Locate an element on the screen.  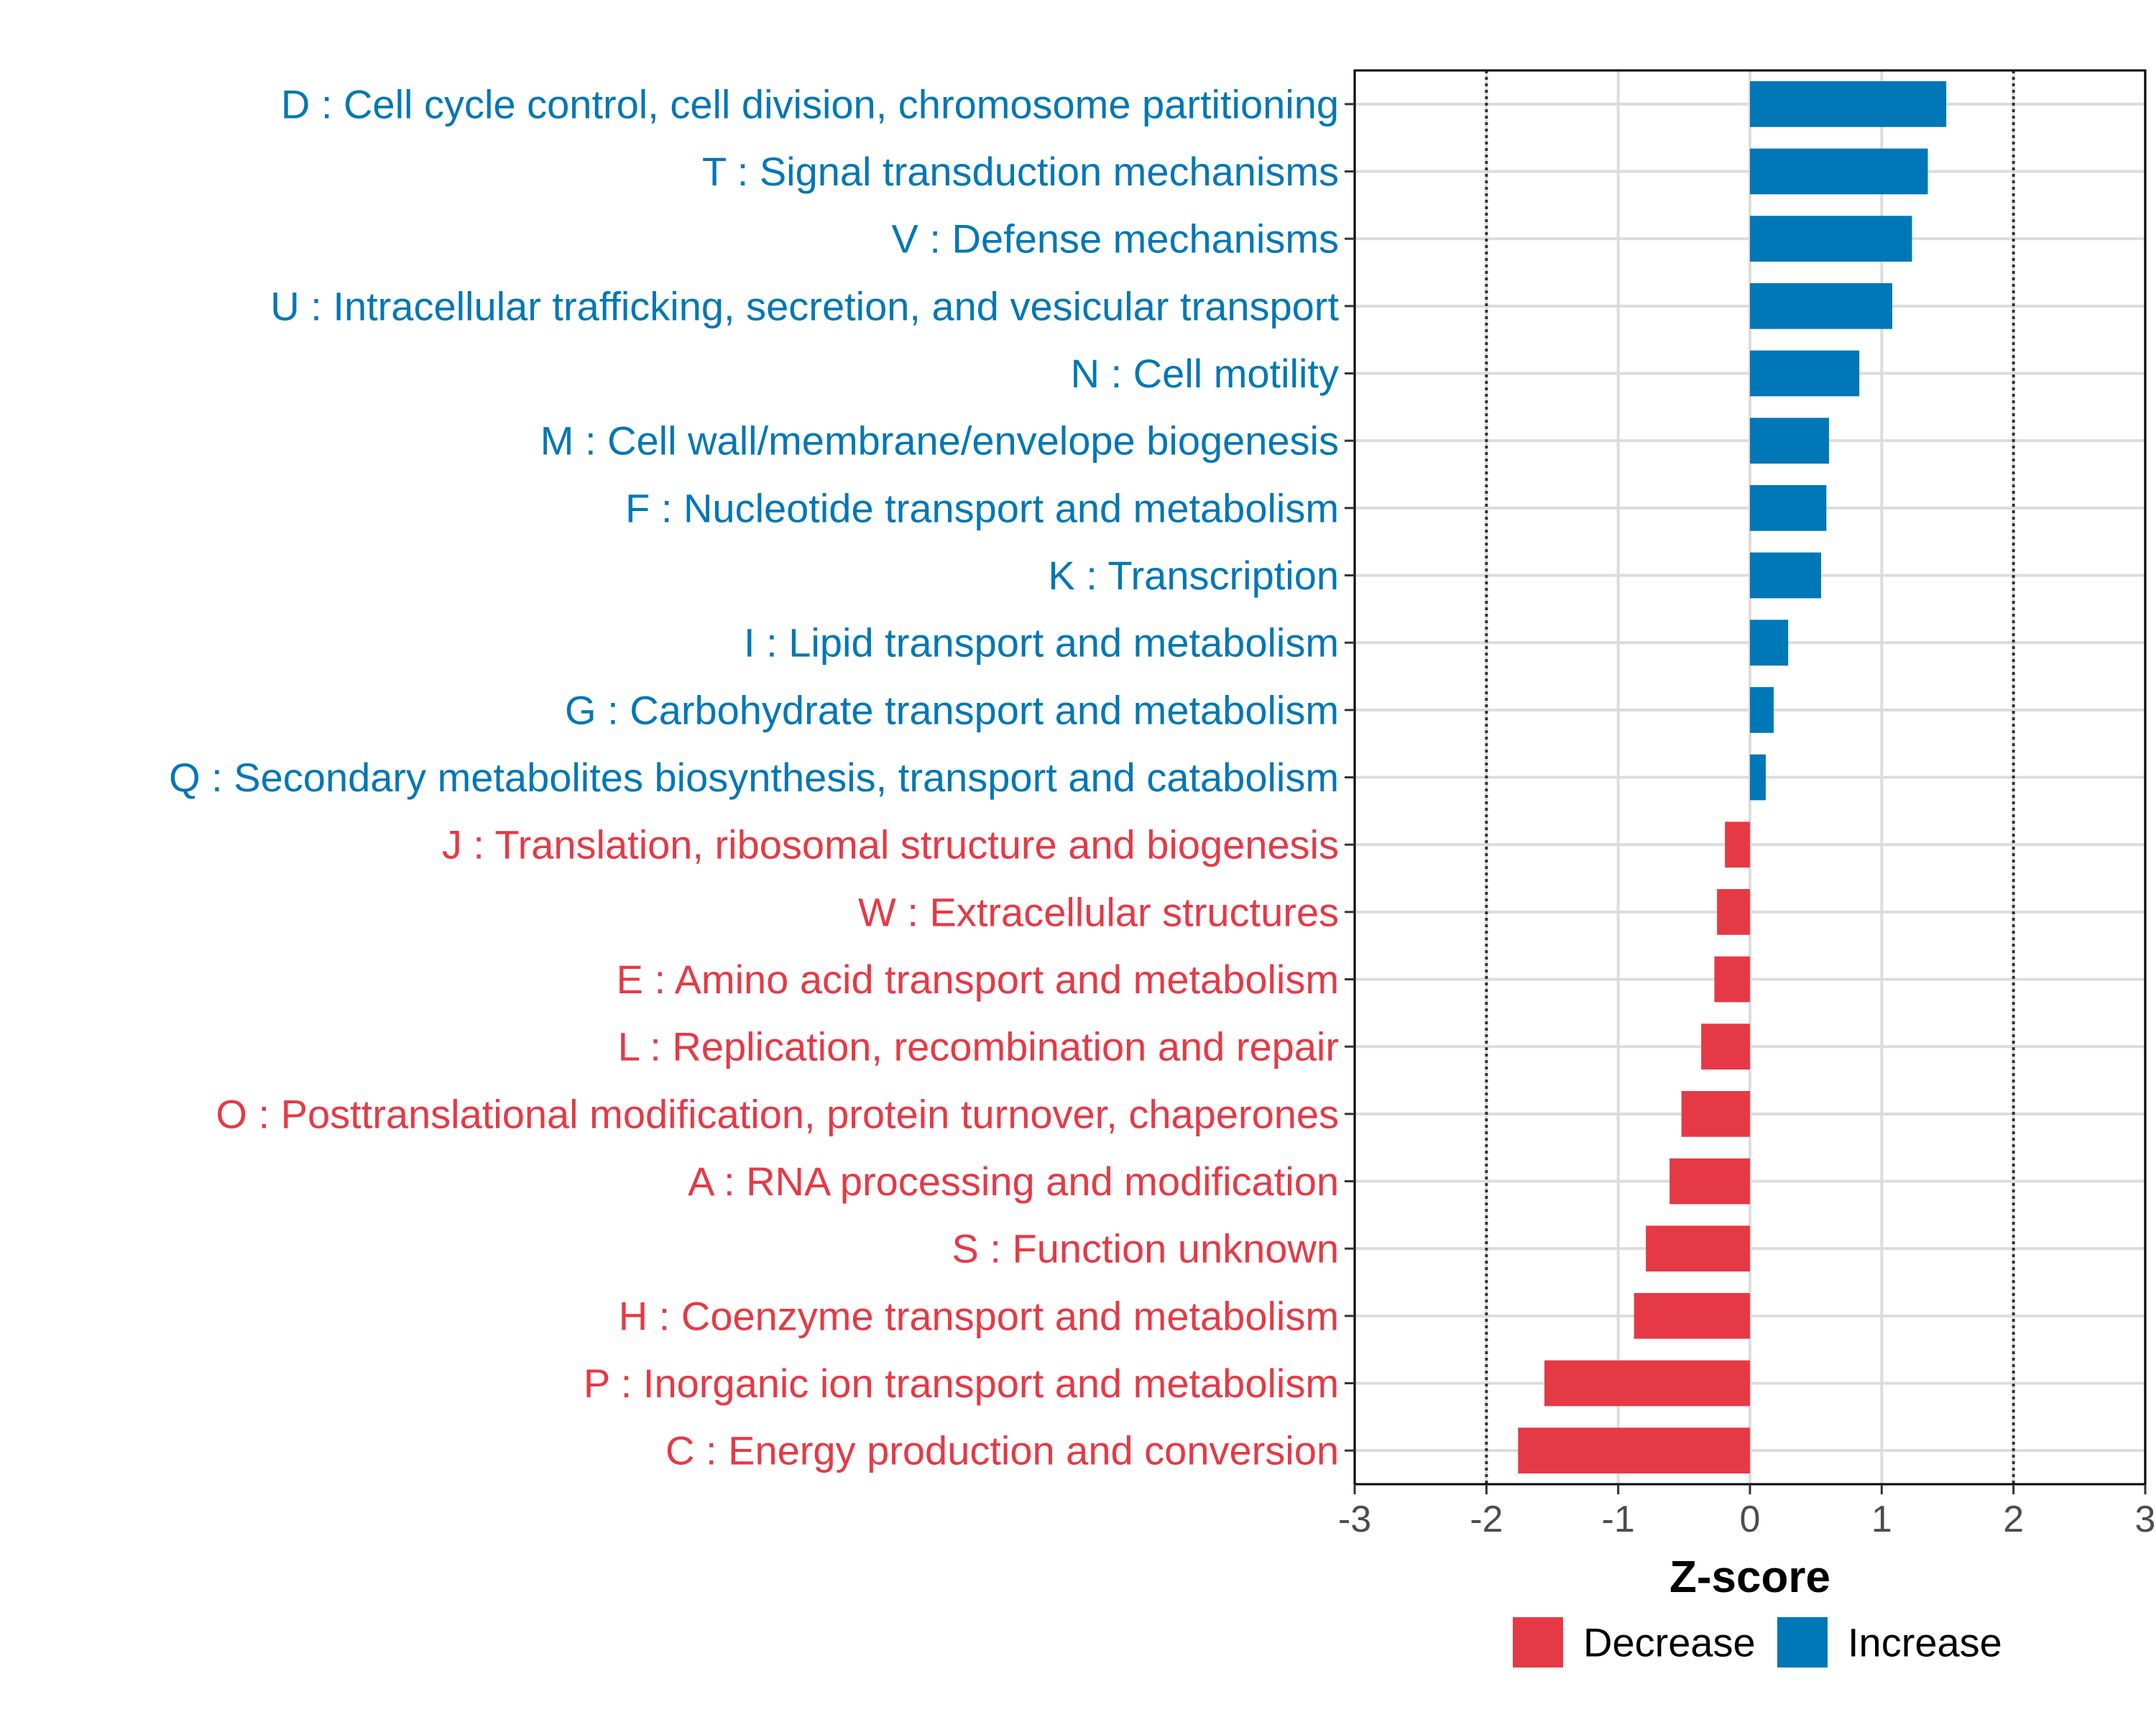
category-label: H : Coenzyme transport and metabolism is located at coordinates (979, 1315).